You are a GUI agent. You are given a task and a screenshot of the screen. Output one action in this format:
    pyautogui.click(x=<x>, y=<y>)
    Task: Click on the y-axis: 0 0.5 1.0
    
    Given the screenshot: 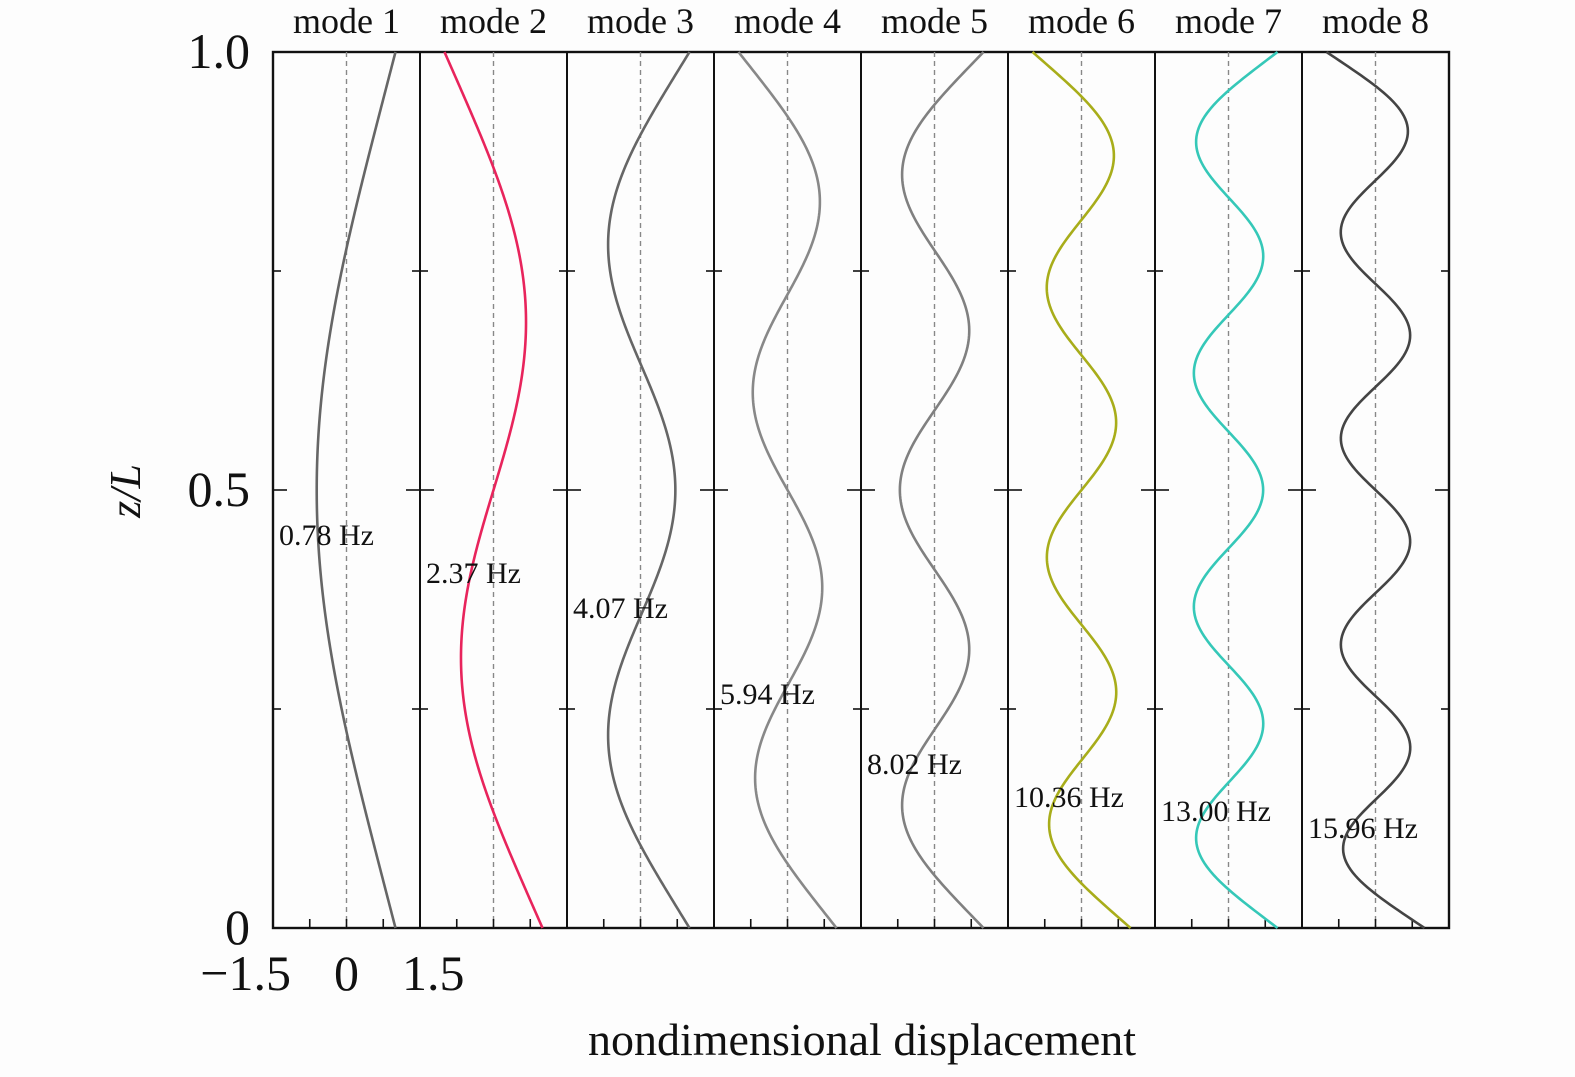 What is the action you would take?
    pyautogui.click(x=219, y=489)
    